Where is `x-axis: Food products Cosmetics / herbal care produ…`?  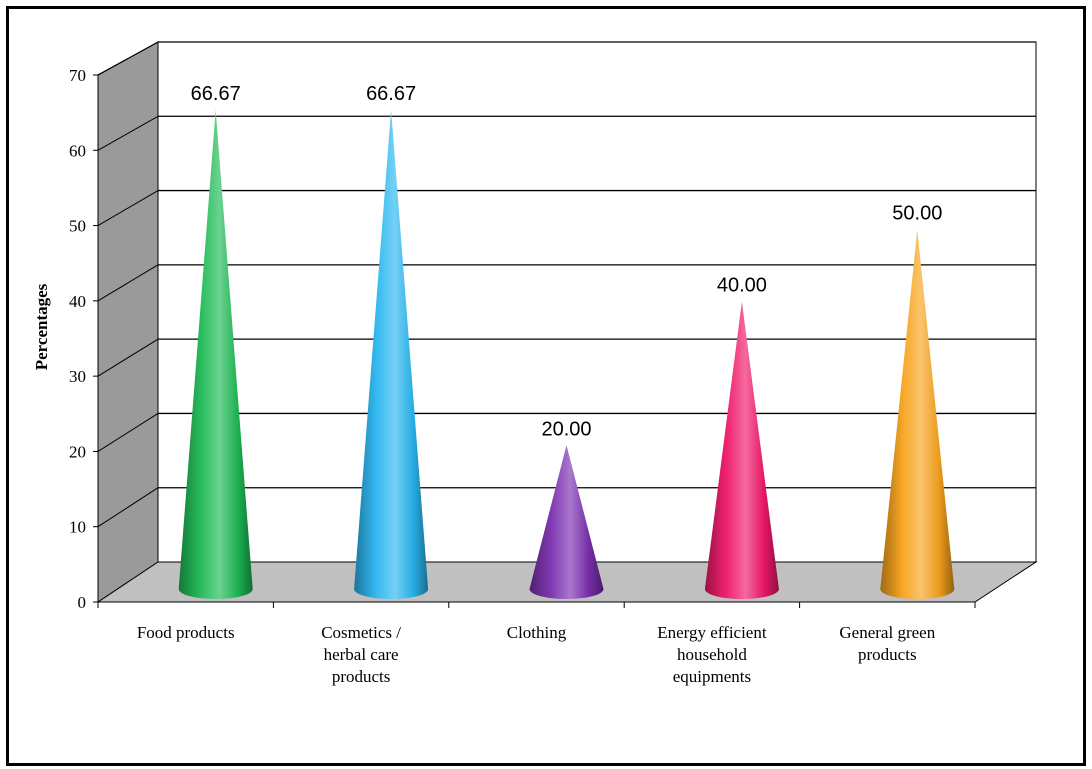 x-axis: Food products Cosmetics / herbal care produ… is located at coordinates (536, 643).